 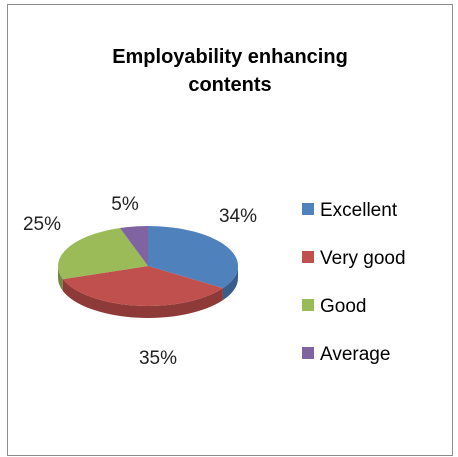 What do you see at coordinates (230, 283) in the screenshot?
I see `pie-slice-side-excellent` at bounding box center [230, 283].